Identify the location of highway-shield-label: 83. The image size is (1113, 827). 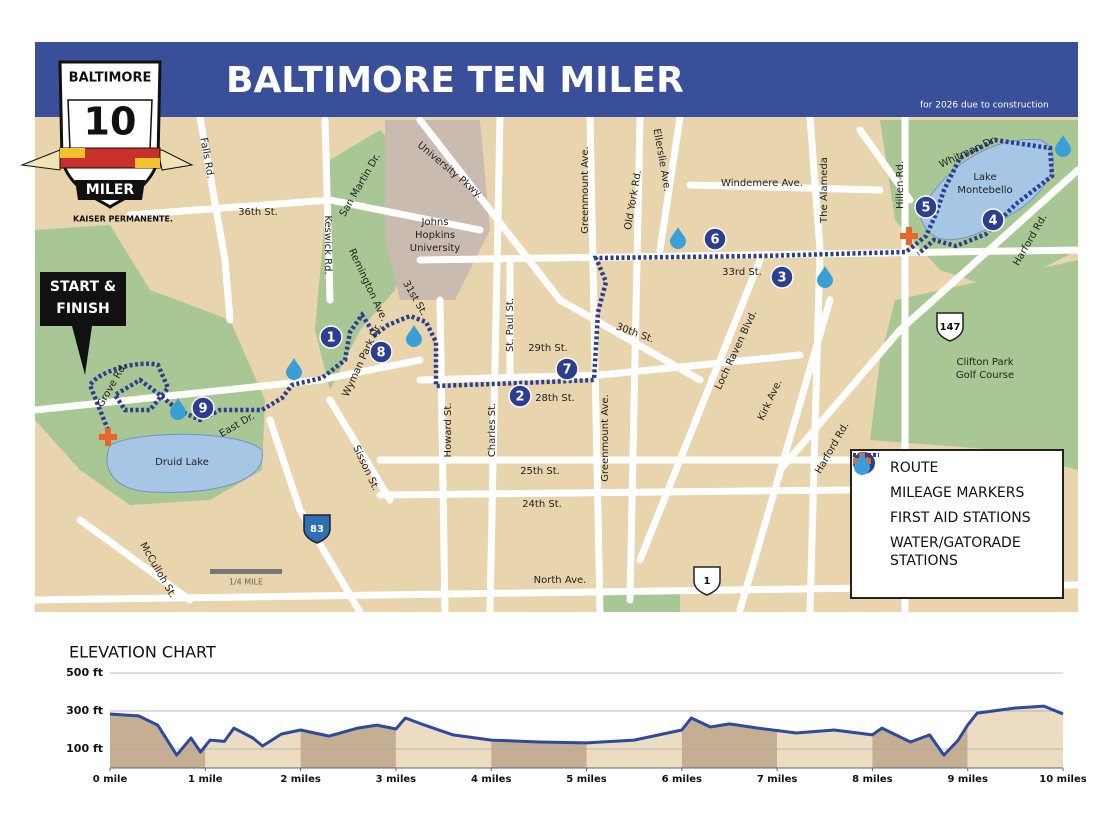
(317, 529).